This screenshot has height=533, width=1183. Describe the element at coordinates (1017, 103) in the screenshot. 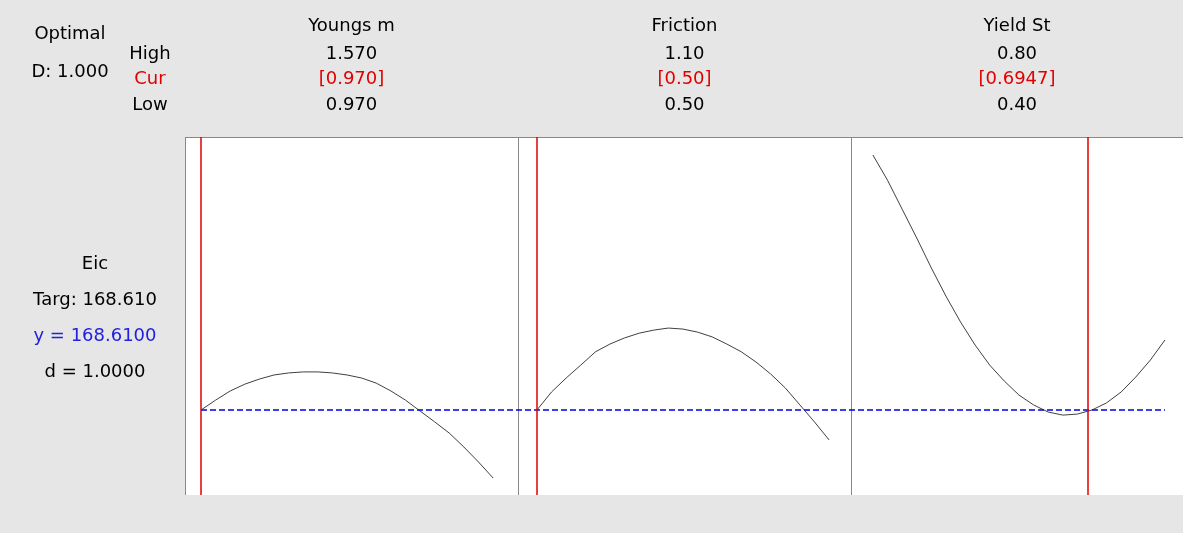

I see `text: 0.40` at that location.